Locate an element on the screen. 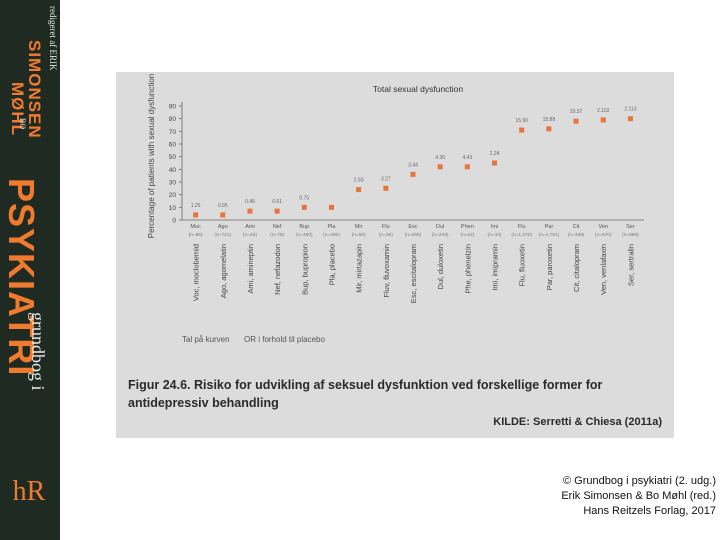 The height and width of the screenshot is (540, 720). svg-text: hR is located at coordinates (29, 491).